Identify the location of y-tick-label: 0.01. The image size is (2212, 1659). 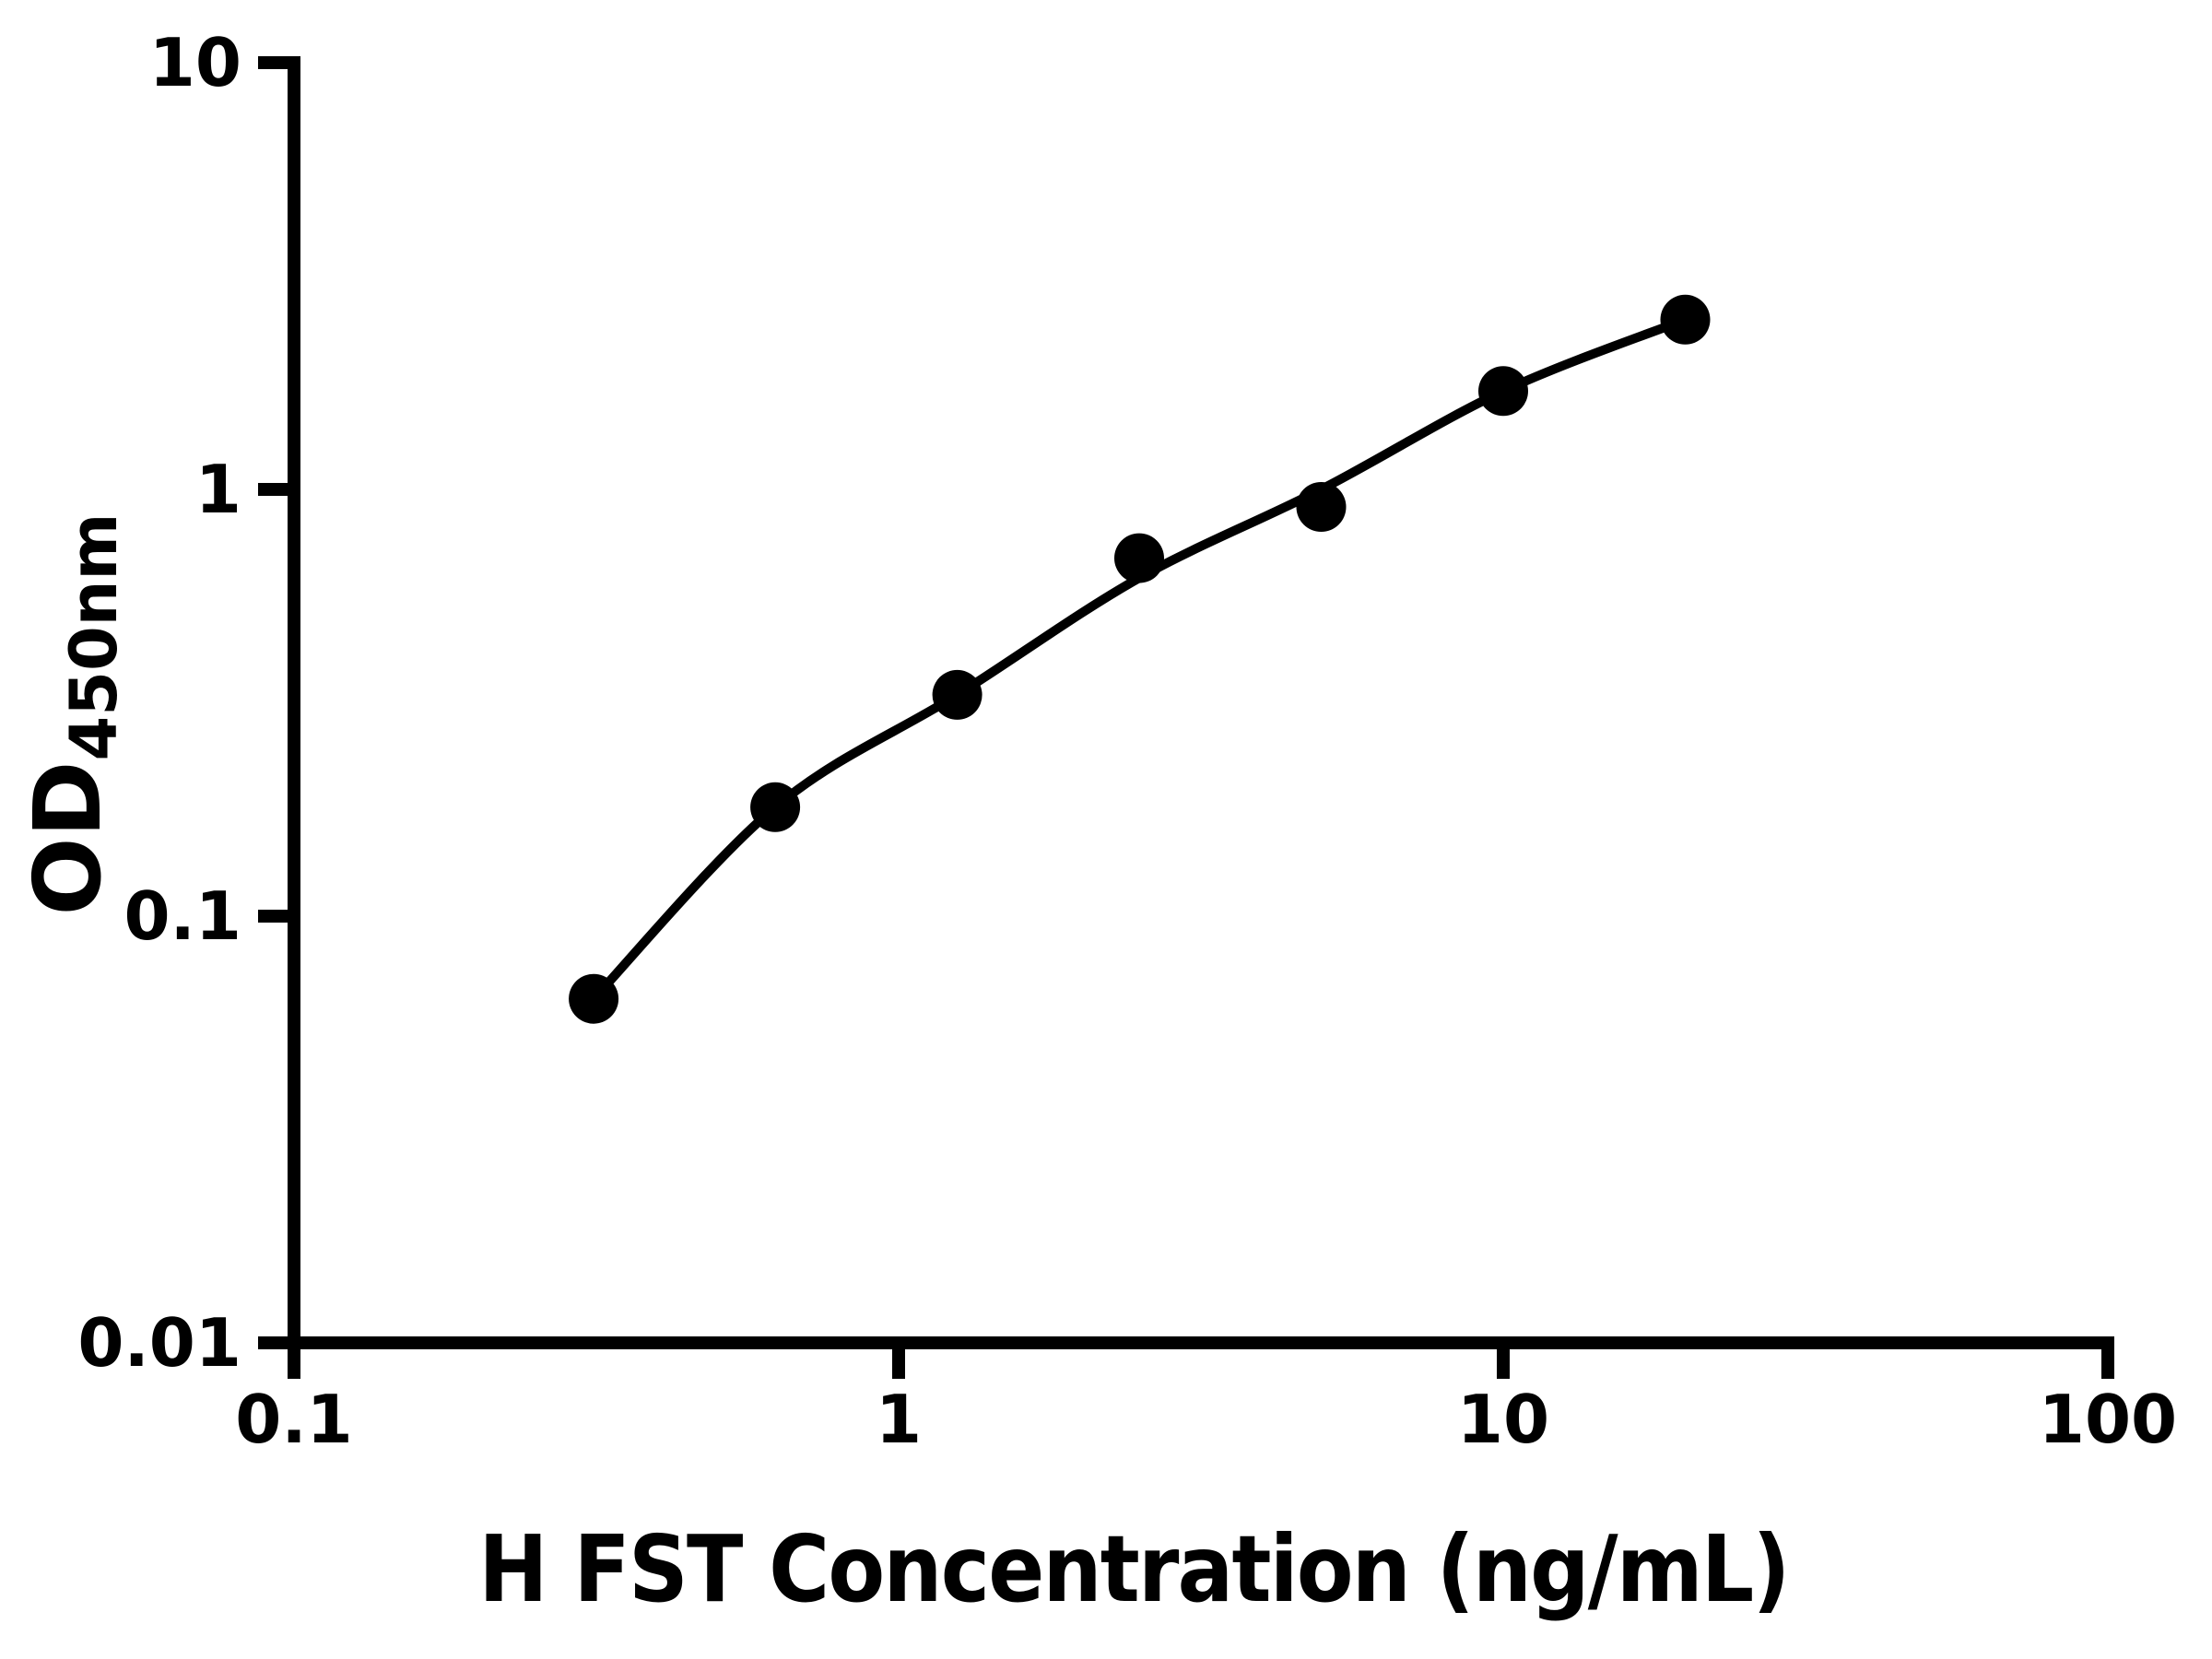
(159, 1343).